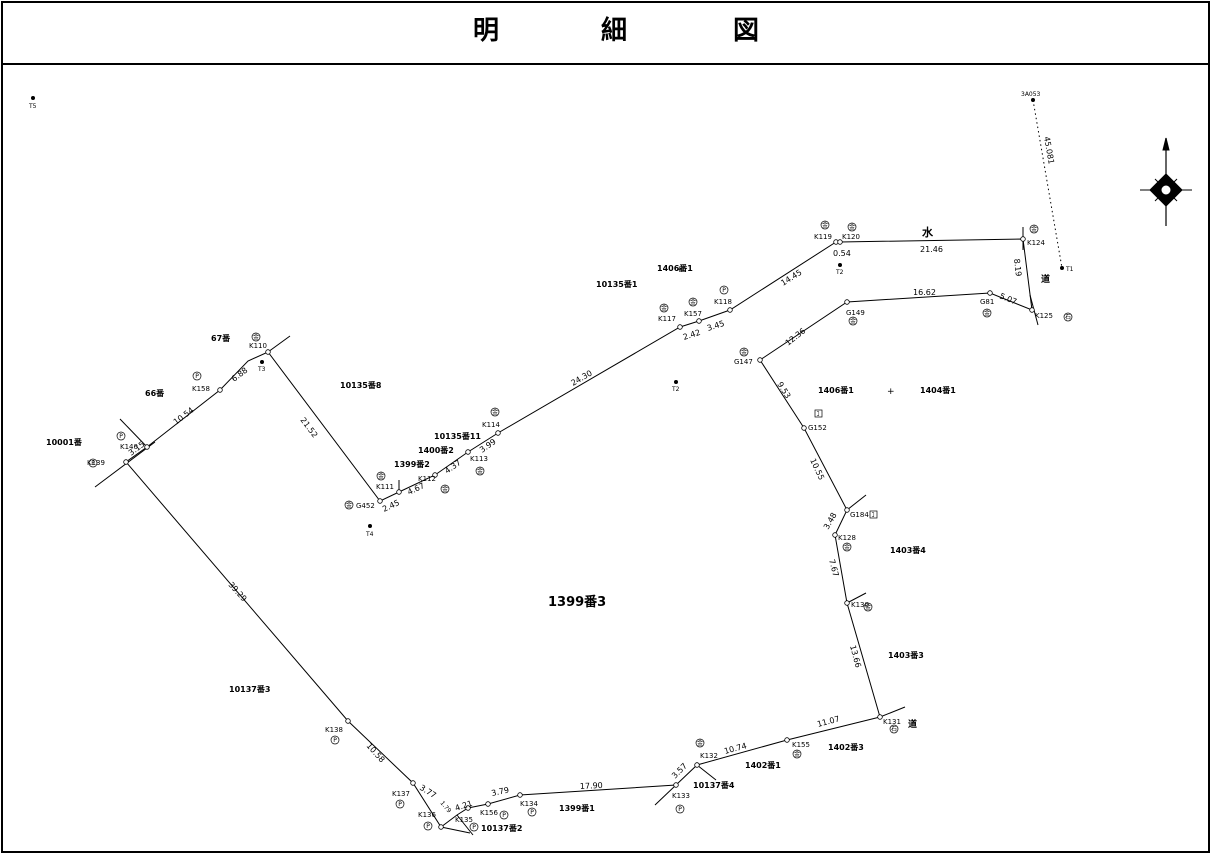  I want to click on parcel-label: 1402番3, so click(846, 747).